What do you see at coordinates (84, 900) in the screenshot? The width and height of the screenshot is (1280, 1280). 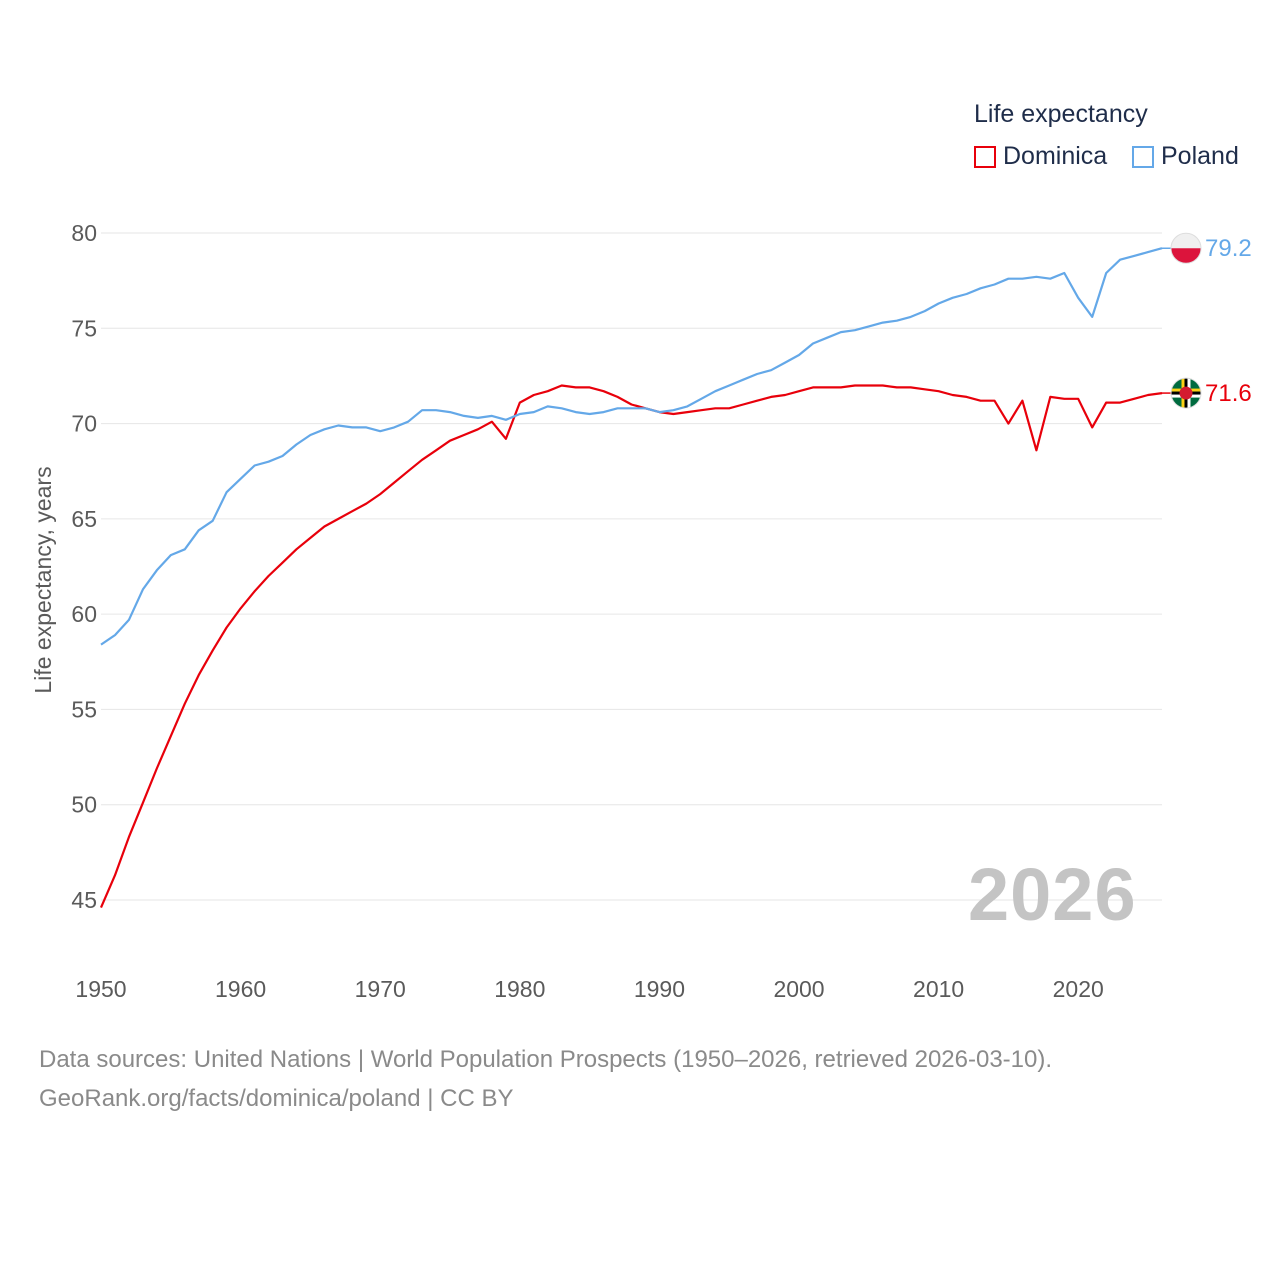 I see `y-tick-label: 45` at bounding box center [84, 900].